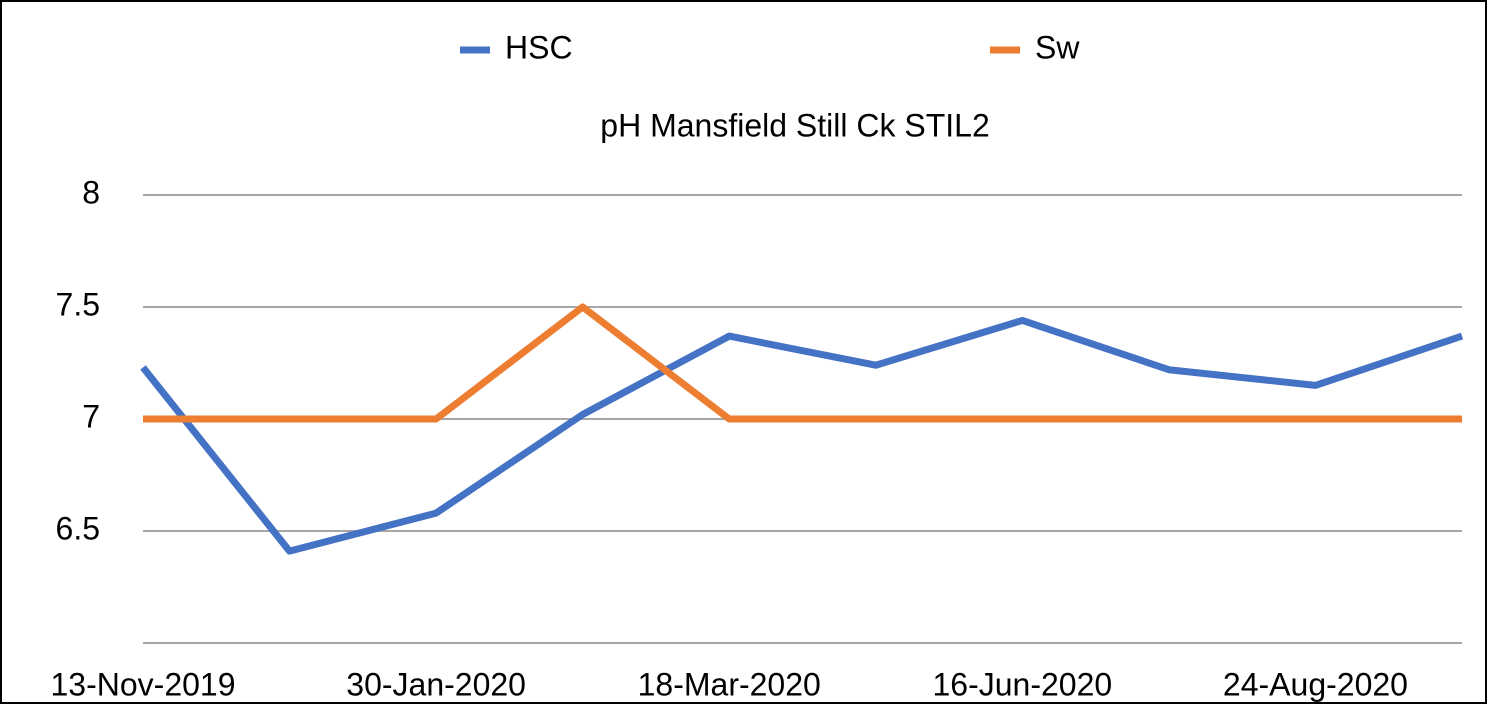 The image size is (1487, 704). Describe the element at coordinates (436, 684) in the screenshot. I see `x-tick-label: 30-Jan-2020` at that location.